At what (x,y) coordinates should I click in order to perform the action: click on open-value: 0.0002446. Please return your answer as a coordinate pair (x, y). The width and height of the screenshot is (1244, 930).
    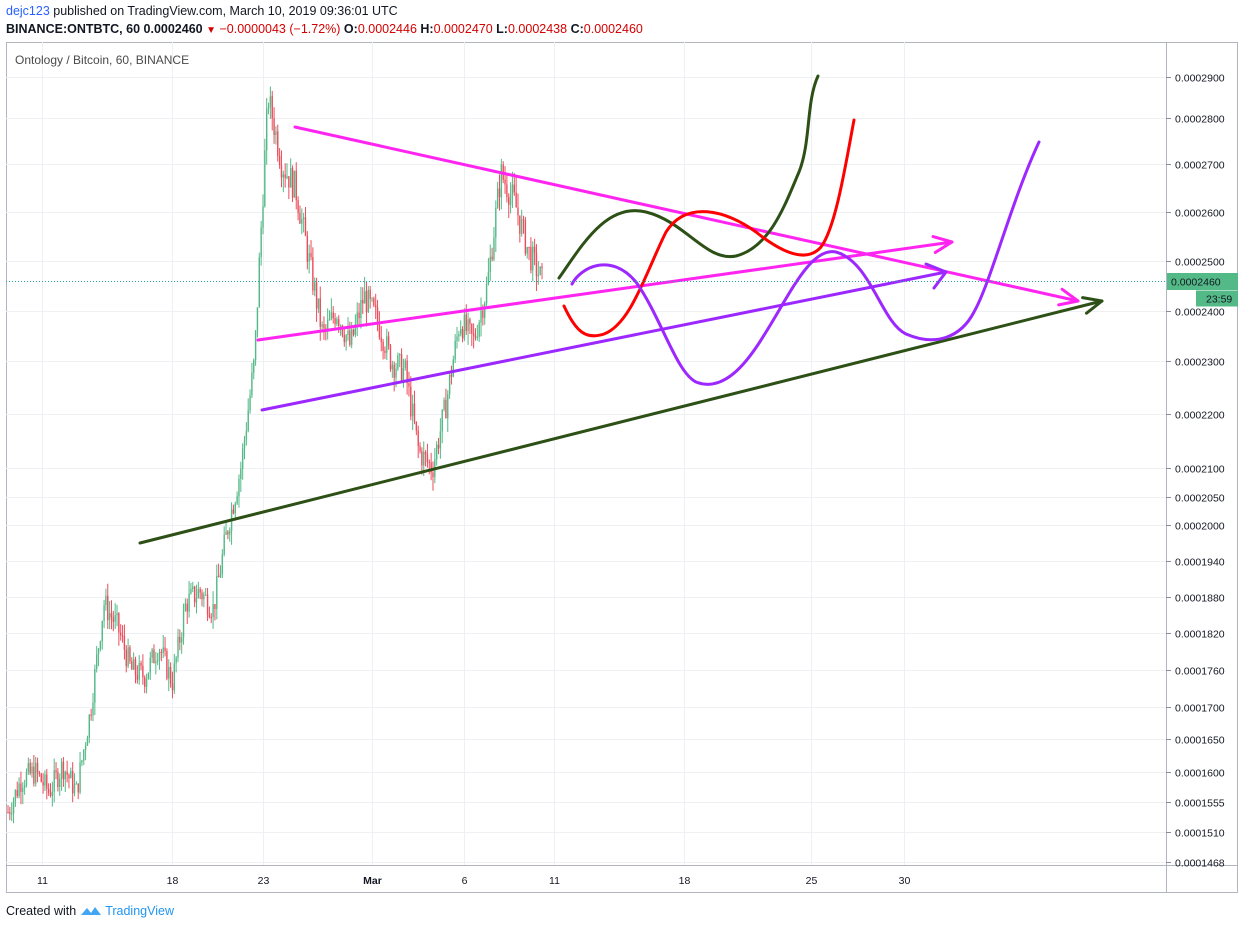
    Looking at the image, I should click on (387, 29).